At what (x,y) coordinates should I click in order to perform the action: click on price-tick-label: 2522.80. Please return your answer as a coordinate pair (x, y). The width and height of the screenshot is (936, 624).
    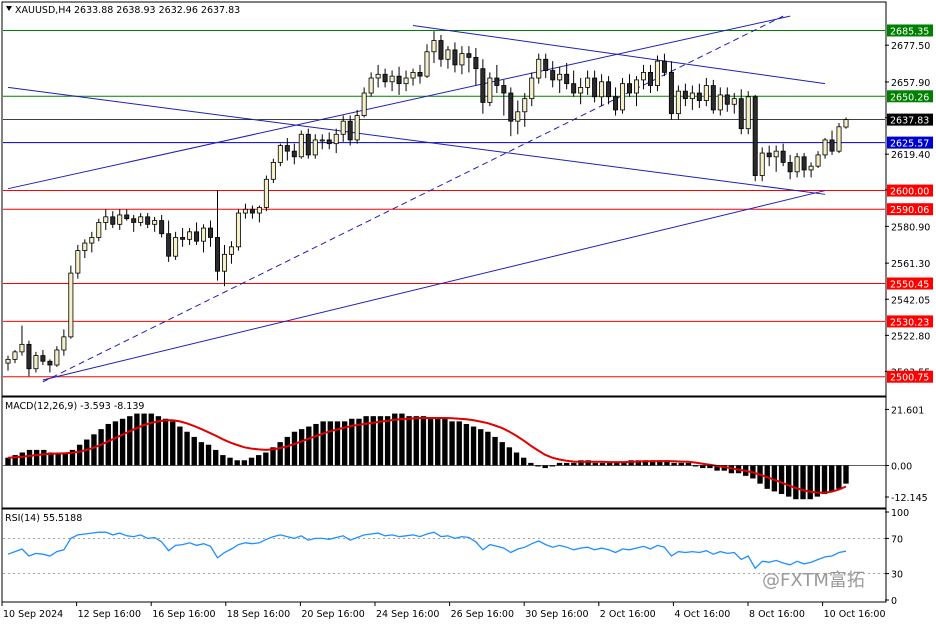
    Looking at the image, I should click on (910, 336).